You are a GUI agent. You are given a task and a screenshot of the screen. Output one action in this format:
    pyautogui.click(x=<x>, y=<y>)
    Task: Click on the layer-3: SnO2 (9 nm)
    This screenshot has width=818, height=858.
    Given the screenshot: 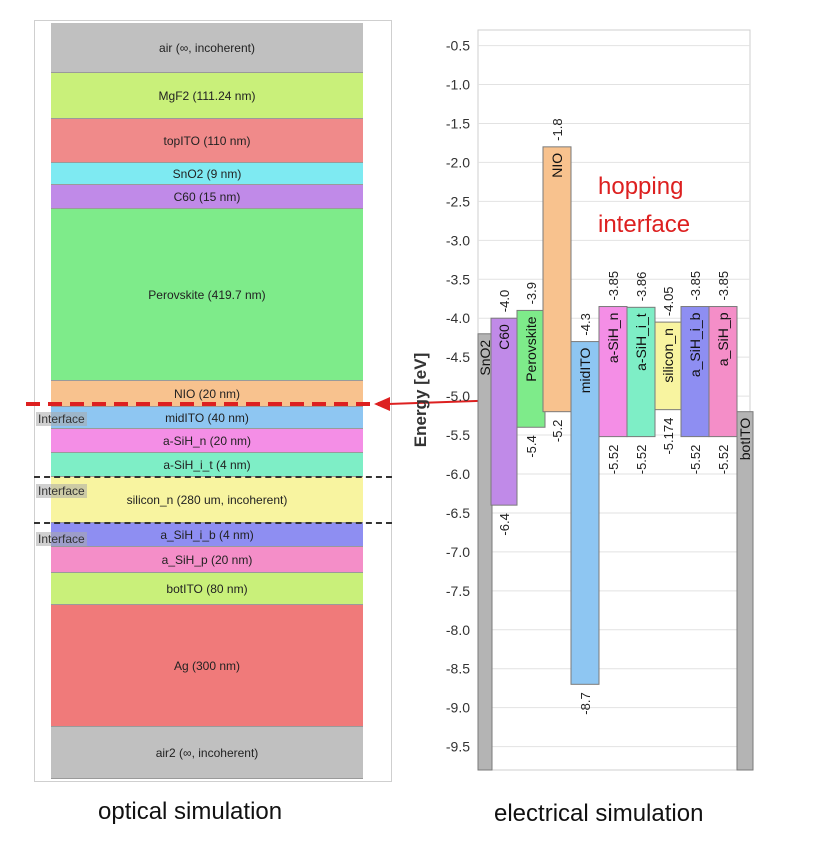 What is the action you would take?
    pyautogui.click(x=207, y=174)
    